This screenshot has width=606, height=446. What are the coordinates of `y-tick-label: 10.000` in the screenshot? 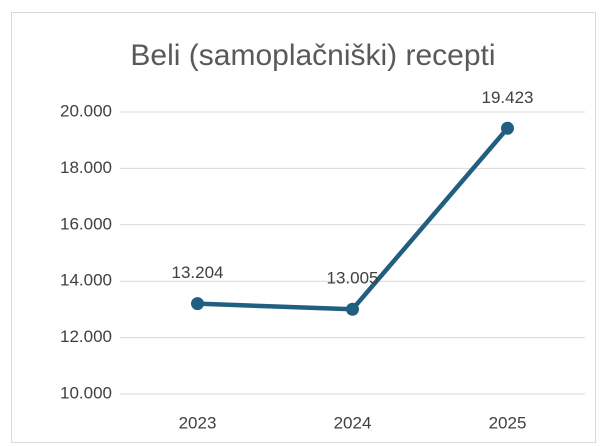 It's located at (86, 392).